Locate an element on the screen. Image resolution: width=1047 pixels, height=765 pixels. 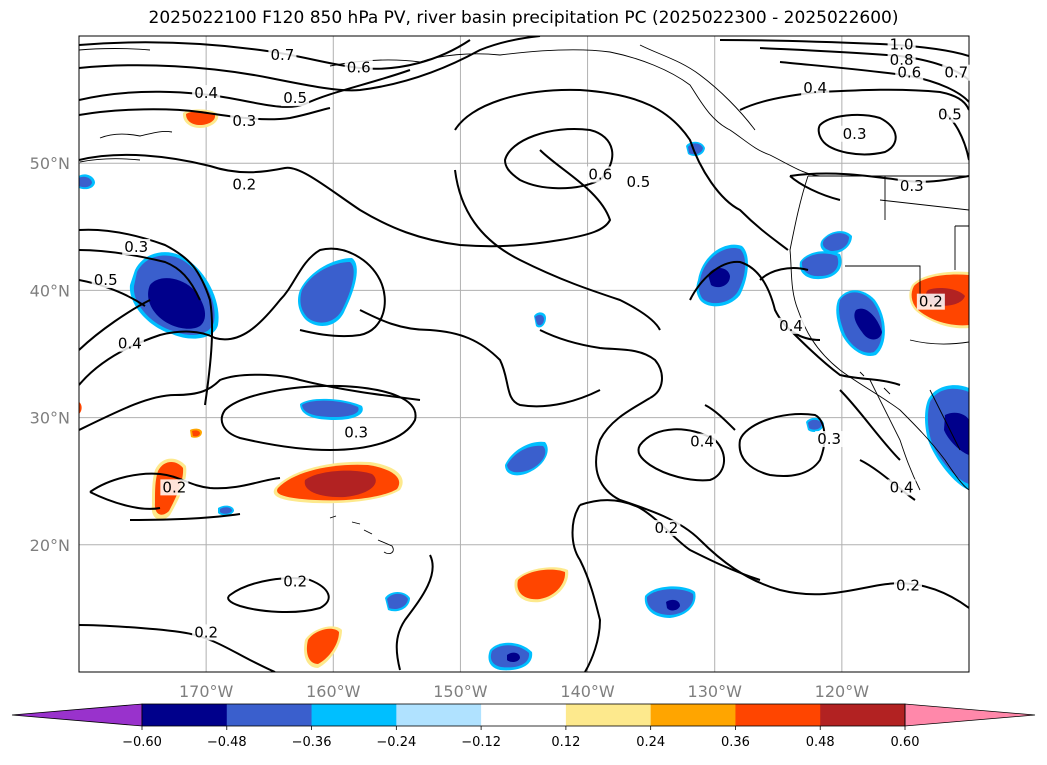
colorbar-tick-label: −0.12 is located at coordinates (481, 742).